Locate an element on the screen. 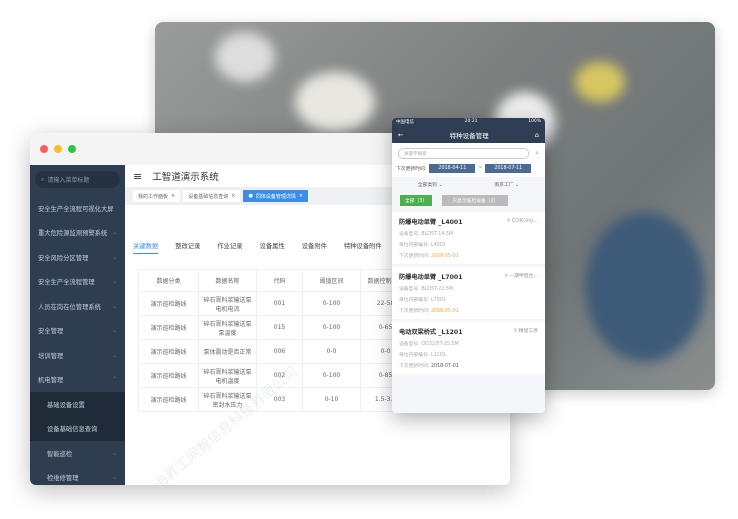  back-arrow-icon: ← is located at coordinates (401, 134).